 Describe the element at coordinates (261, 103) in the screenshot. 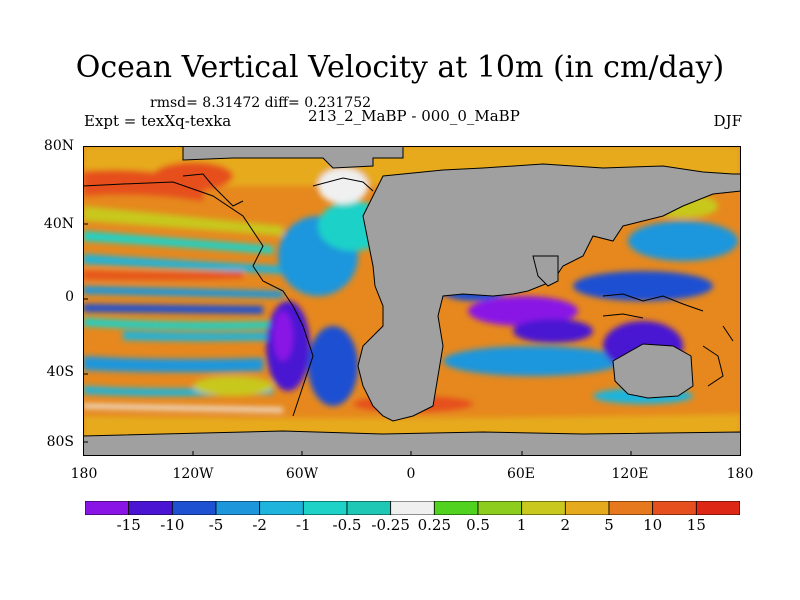

I see `statistics-text: rmsd= 8.31472 diff= 0.231752` at that location.